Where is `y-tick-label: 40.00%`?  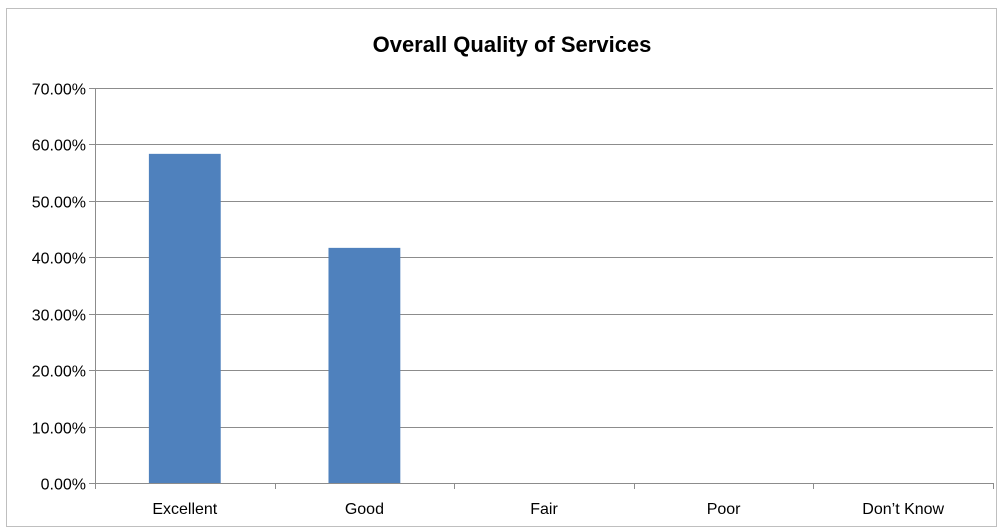
y-tick-label: 40.00% is located at coordinates (59, 259).